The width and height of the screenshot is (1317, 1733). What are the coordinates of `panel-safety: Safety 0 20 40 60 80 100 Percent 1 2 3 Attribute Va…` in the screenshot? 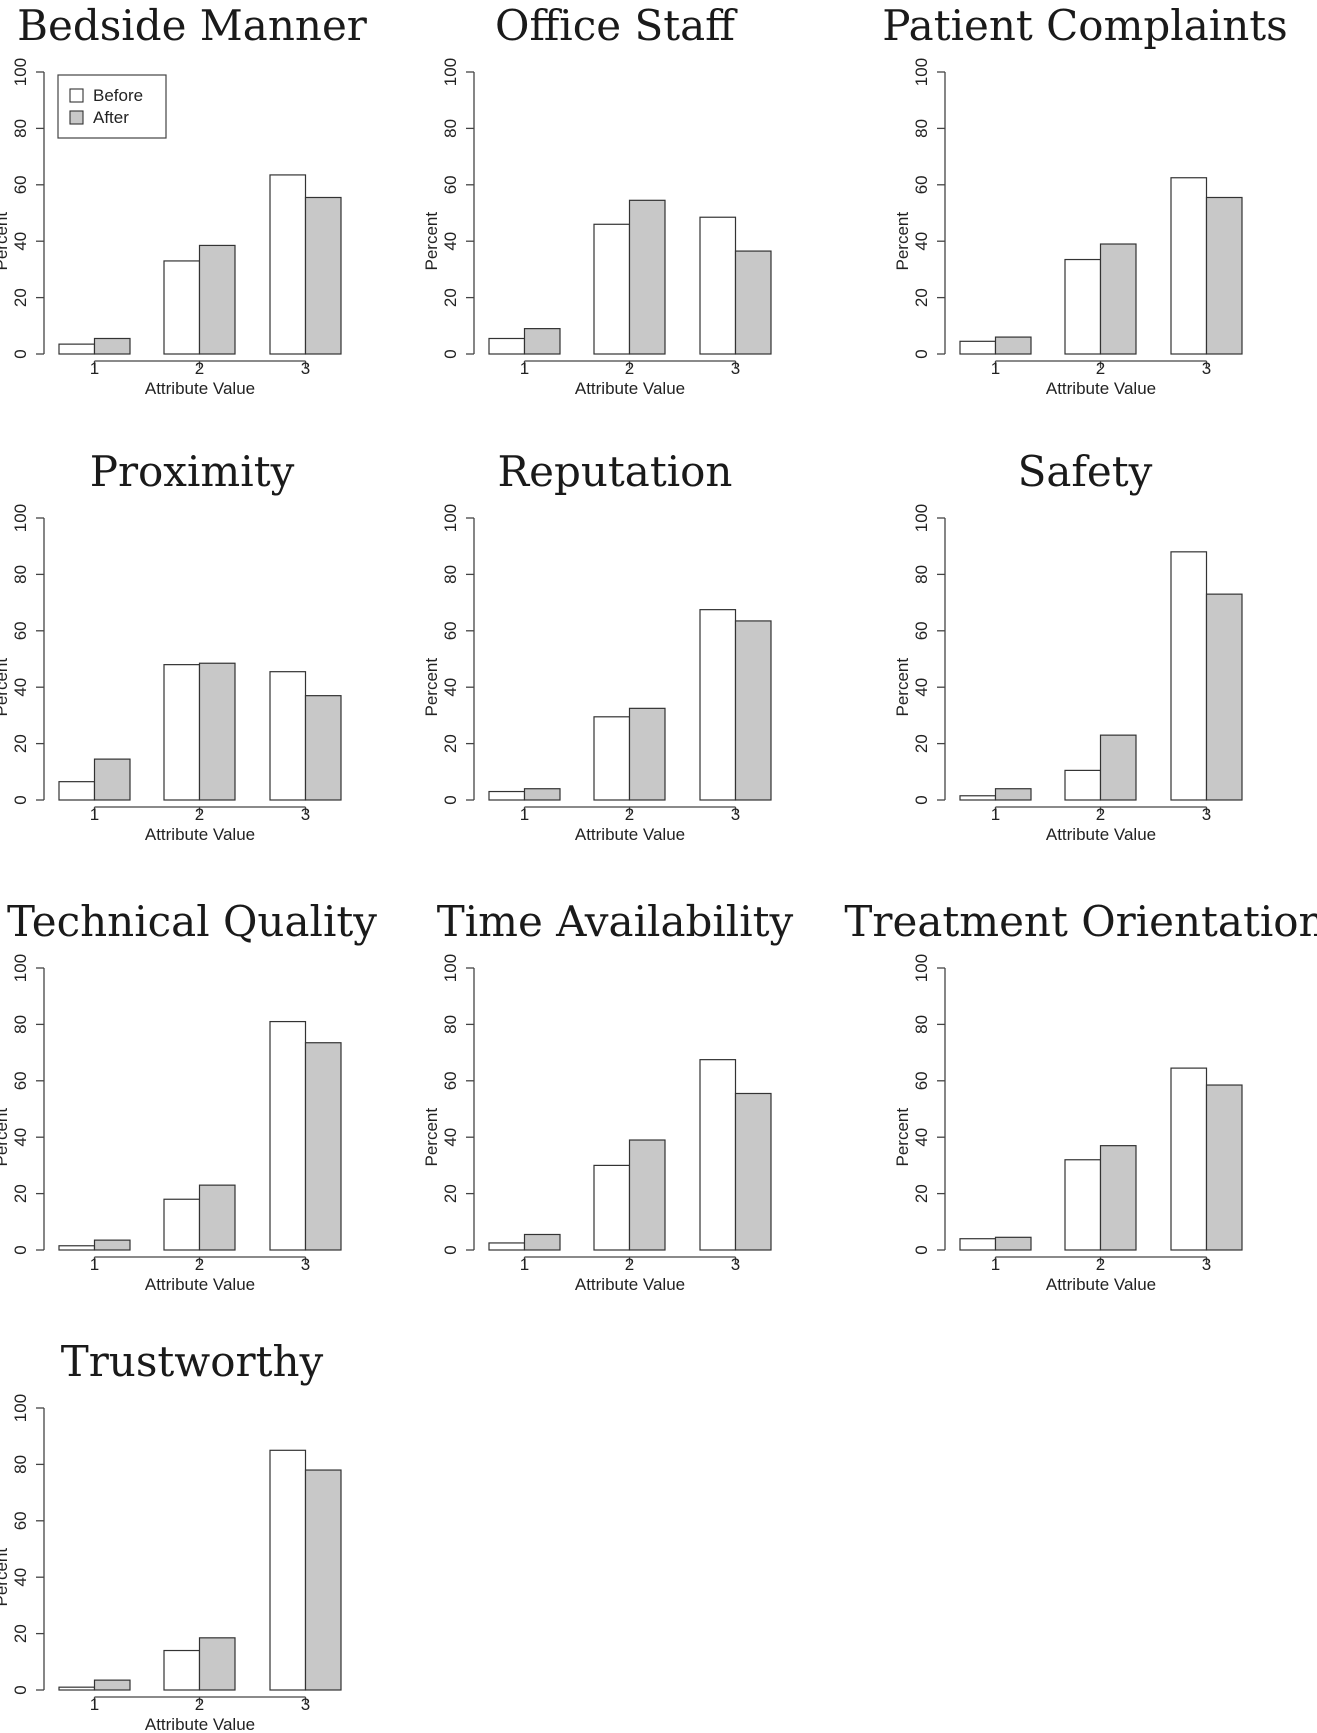 It's located at (1068, 645).